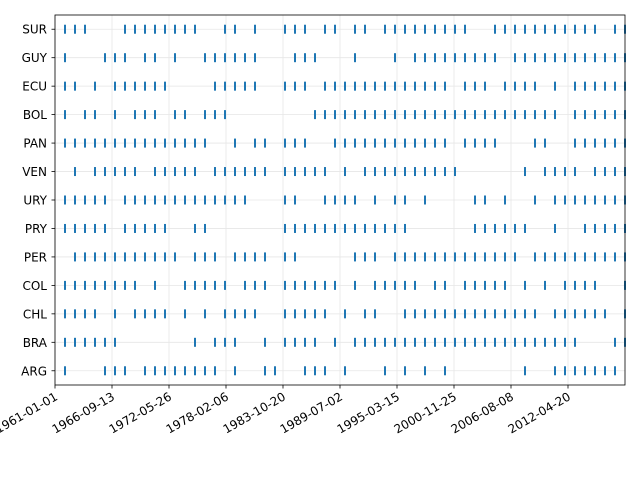  I want to click on series-ven, so click(350, 172).